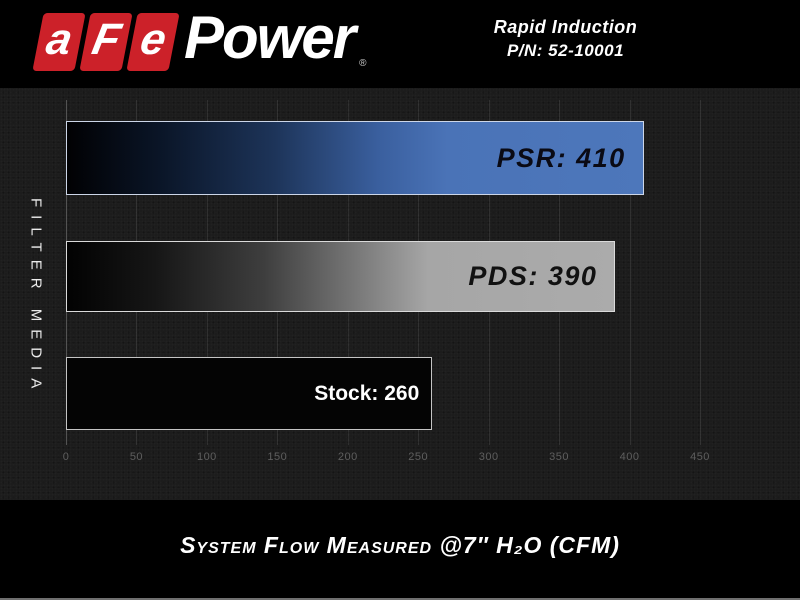 Image resolution: width=800 pixels, height=600 pixels. What do you see at coordinates (565, 27) in the screenshot?
I see `product-name: Rapid Induction` at bounding box center [565, 27].